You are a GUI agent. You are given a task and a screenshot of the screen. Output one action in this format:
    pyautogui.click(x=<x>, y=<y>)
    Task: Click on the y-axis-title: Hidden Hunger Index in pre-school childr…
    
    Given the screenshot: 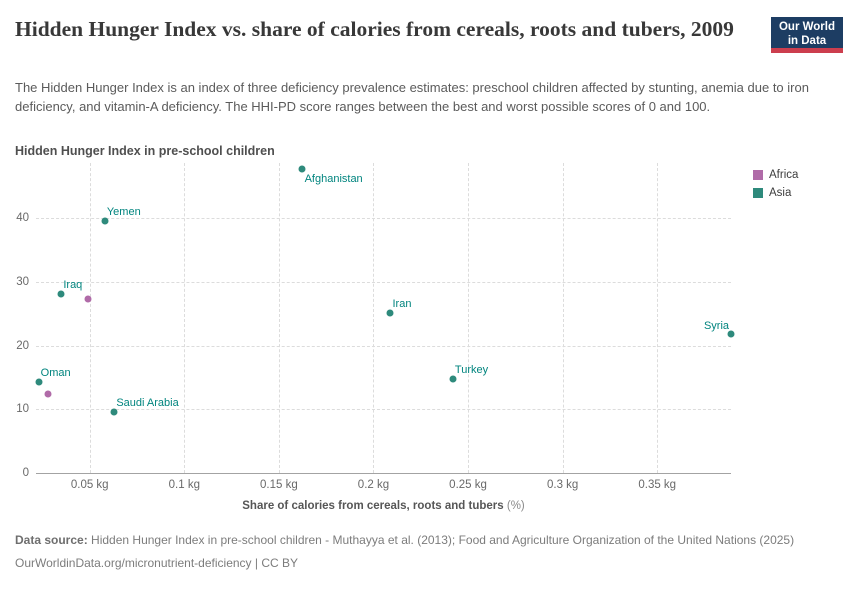 What is the action you would take?
    pyautogui.click(x=145, y=151)
    